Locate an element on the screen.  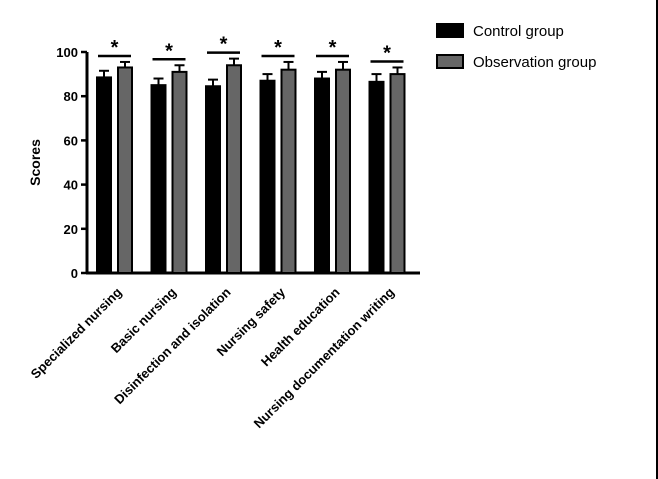
y-tick-label: 100 is located at coordinates (67, 52).